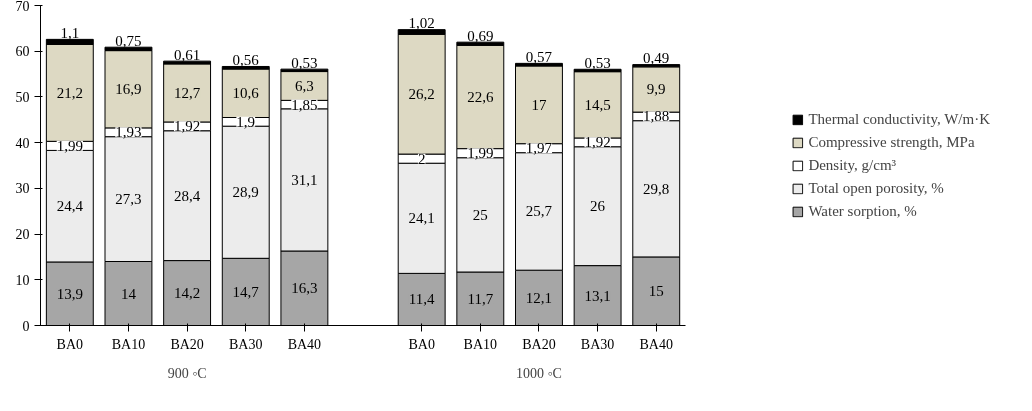 The width and height of the screenshot is (1032, 411). Describe the element at coordinates (187, 195) in the screenshot. I see `data-label: 28,4` at that location.